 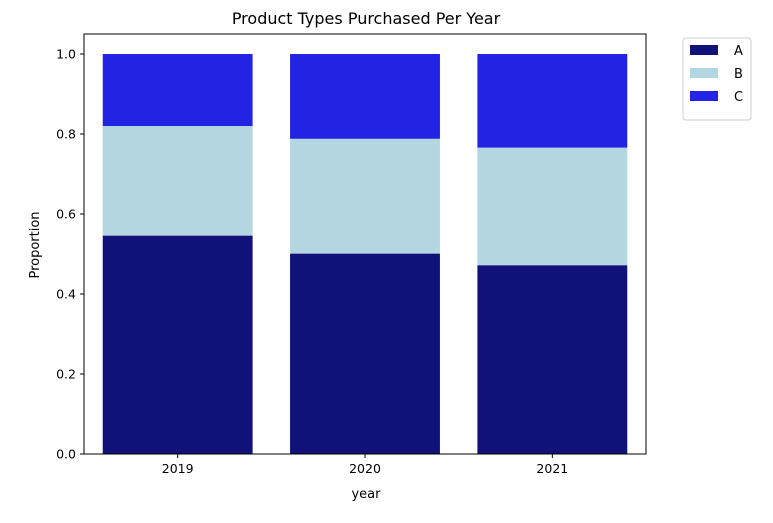 What do you see at coordinates (177, 90) in the screenshot?
I see `bar-C-2019` at bounding box center [177, 90].